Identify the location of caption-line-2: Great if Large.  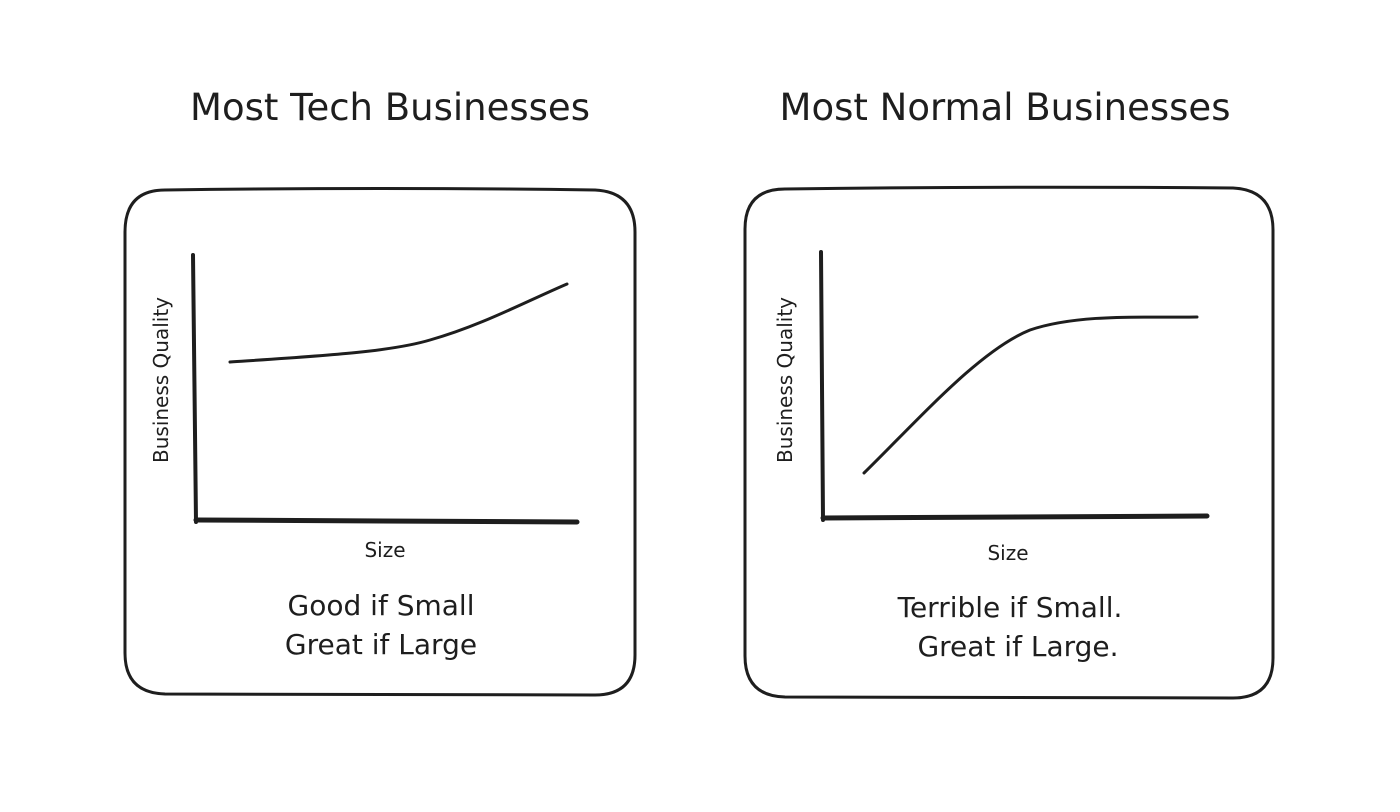
(381, 644).